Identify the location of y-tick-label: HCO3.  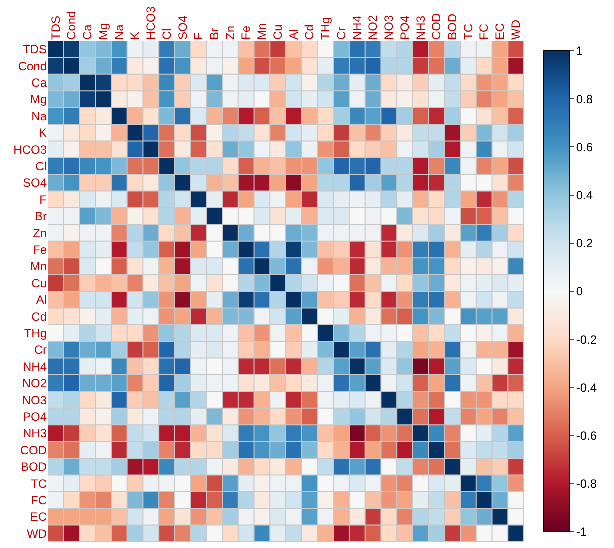
(31, 149).